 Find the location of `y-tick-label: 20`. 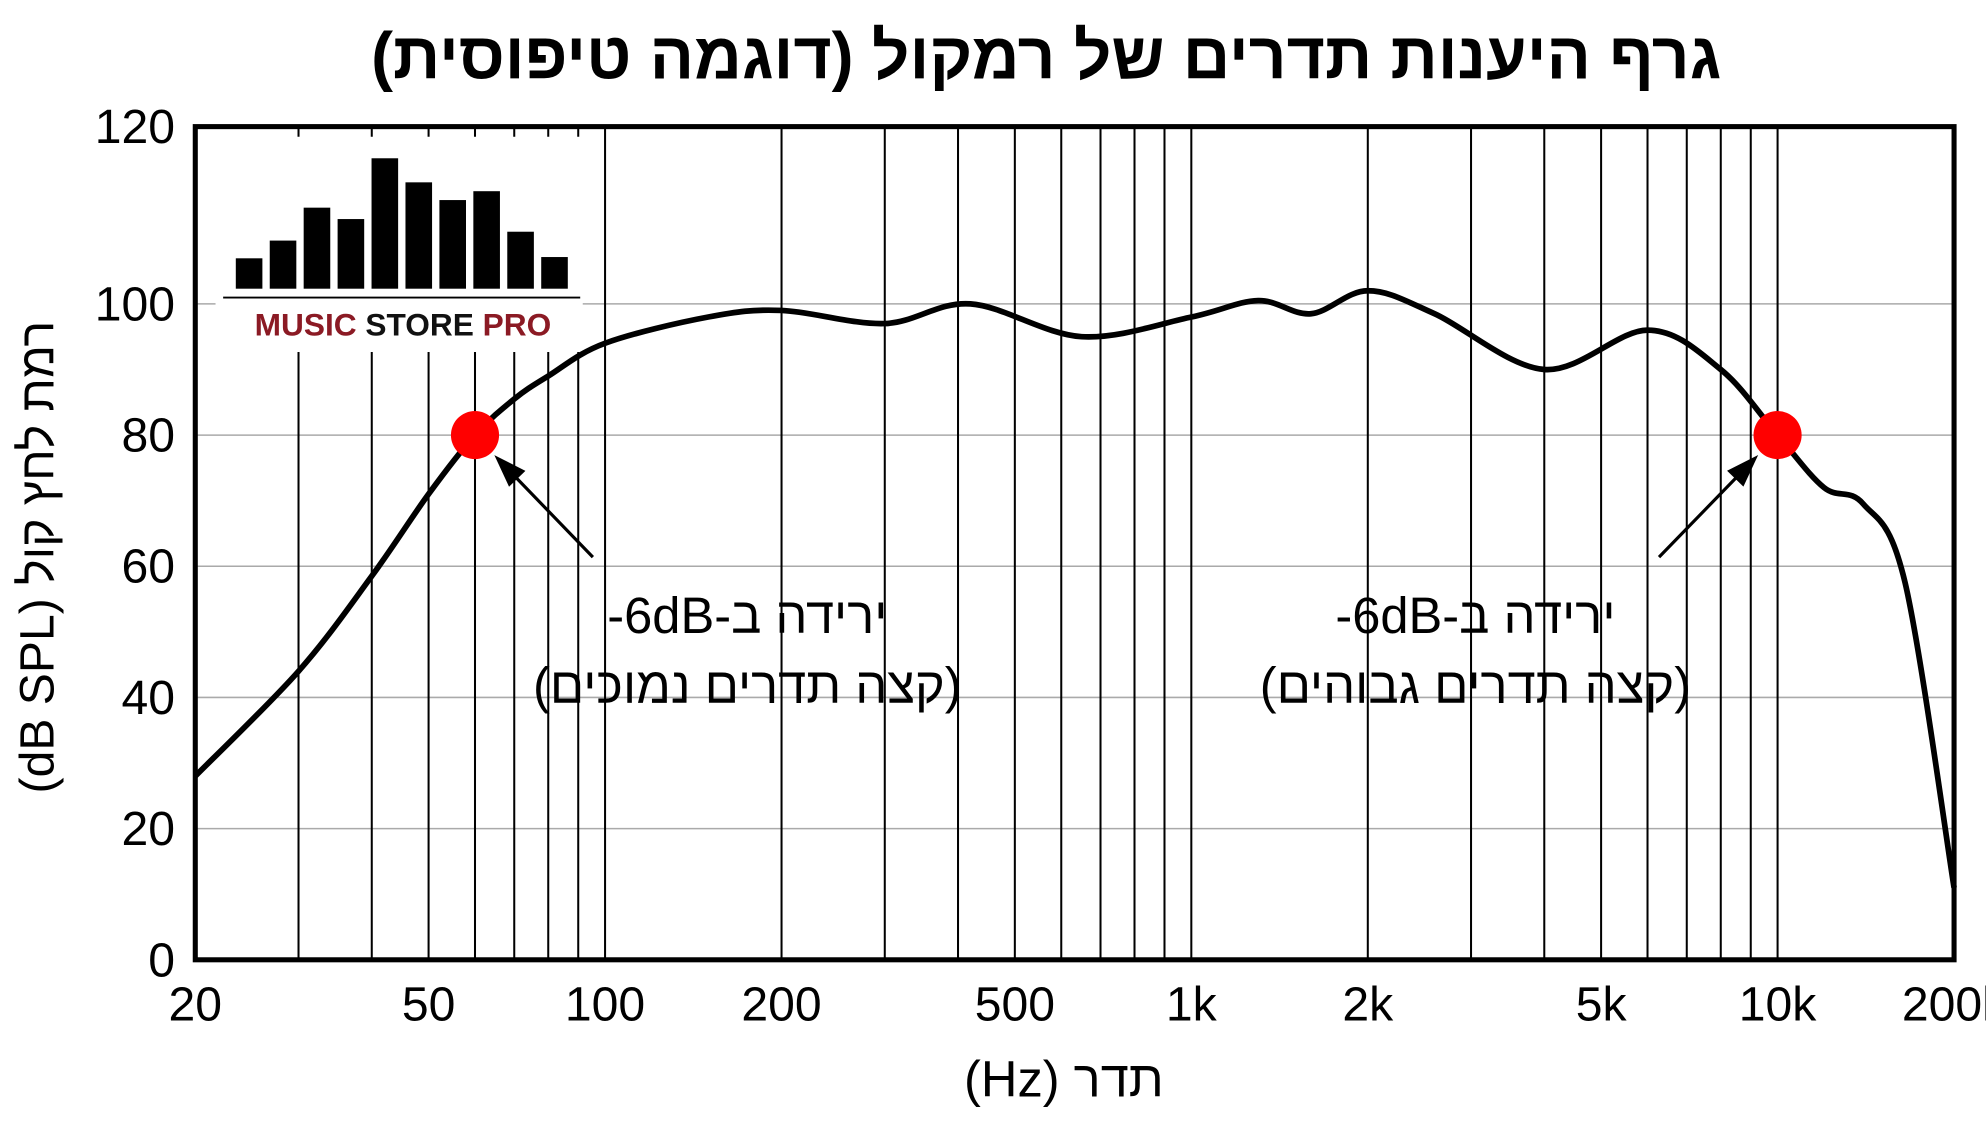

y-tick-label: 20 is located at coordinates (149, 829).